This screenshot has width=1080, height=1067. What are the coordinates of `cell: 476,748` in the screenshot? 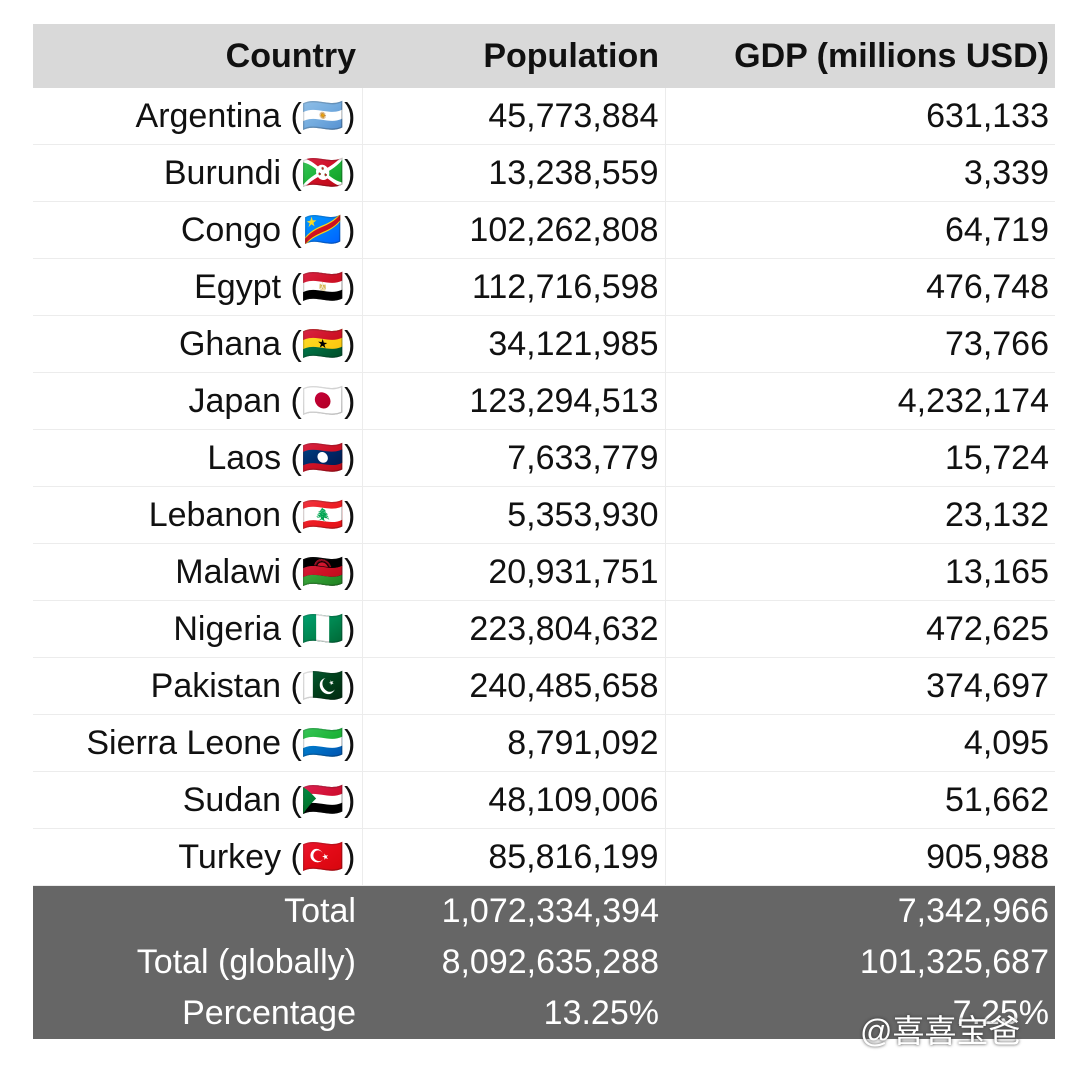 It's located at (860, 287).